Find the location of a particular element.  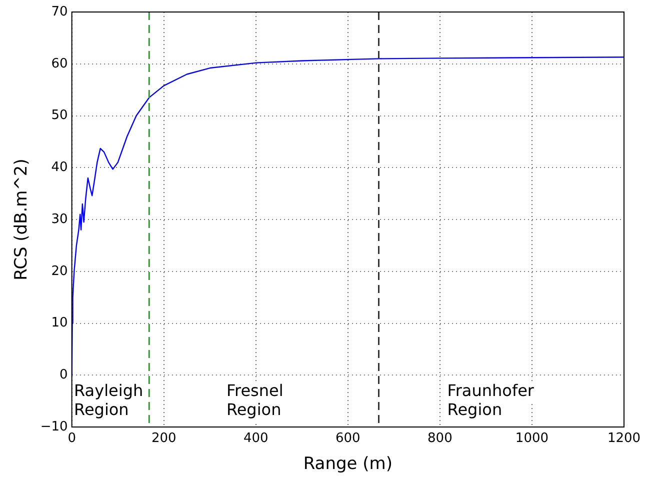

y-tick-label: 70 is located at coordinates (59, 12).